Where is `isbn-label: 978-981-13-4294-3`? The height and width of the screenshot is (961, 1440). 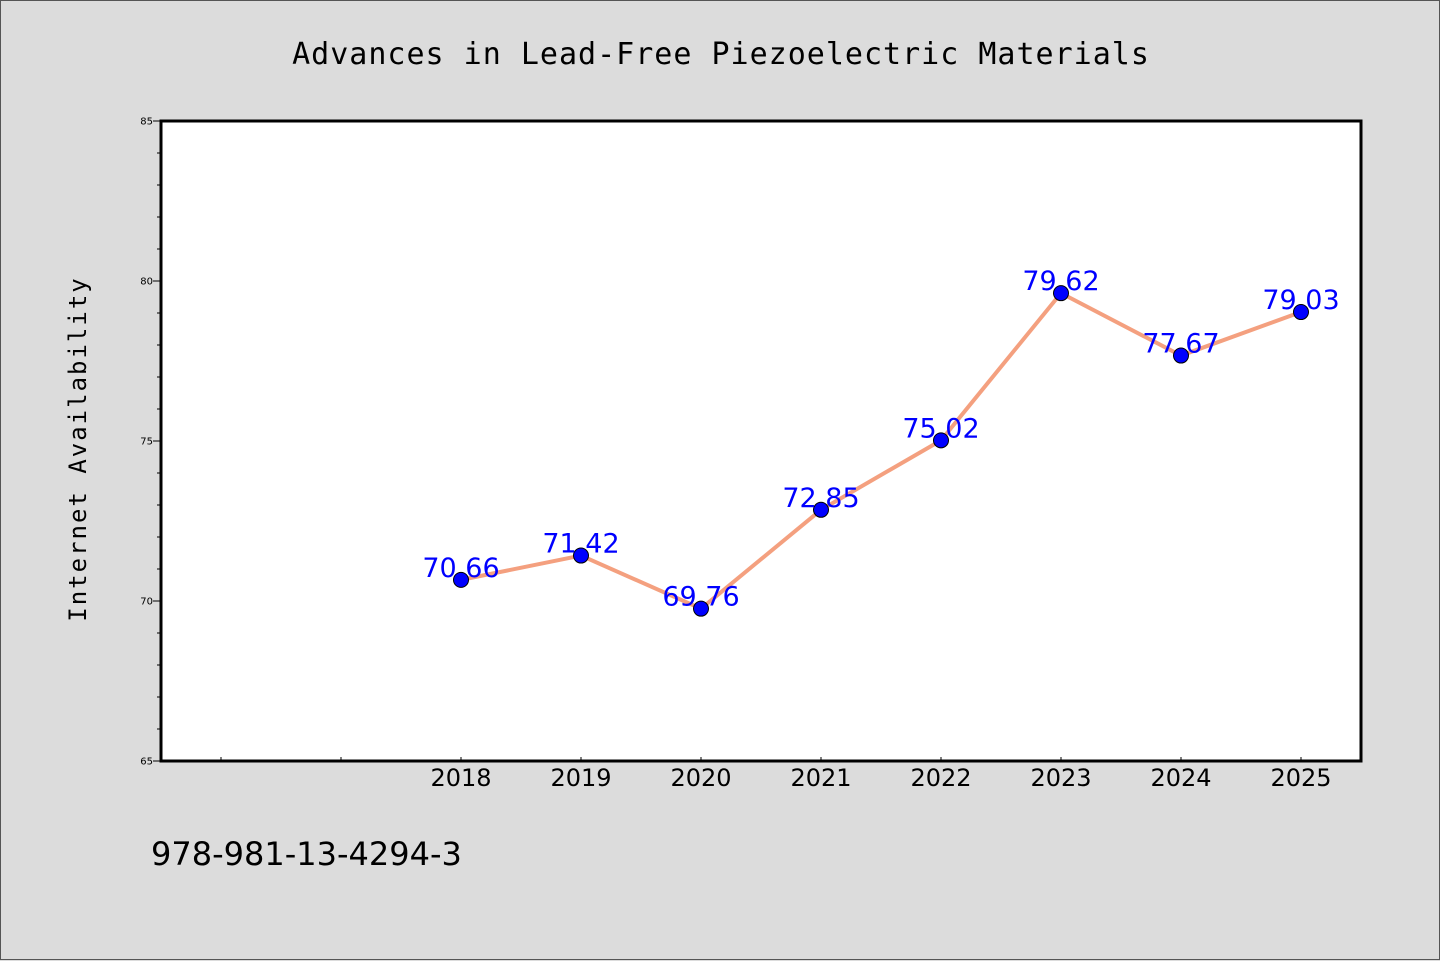
isbn-label: 978-981-13-4294-3 is located at coordinates (306, 854).